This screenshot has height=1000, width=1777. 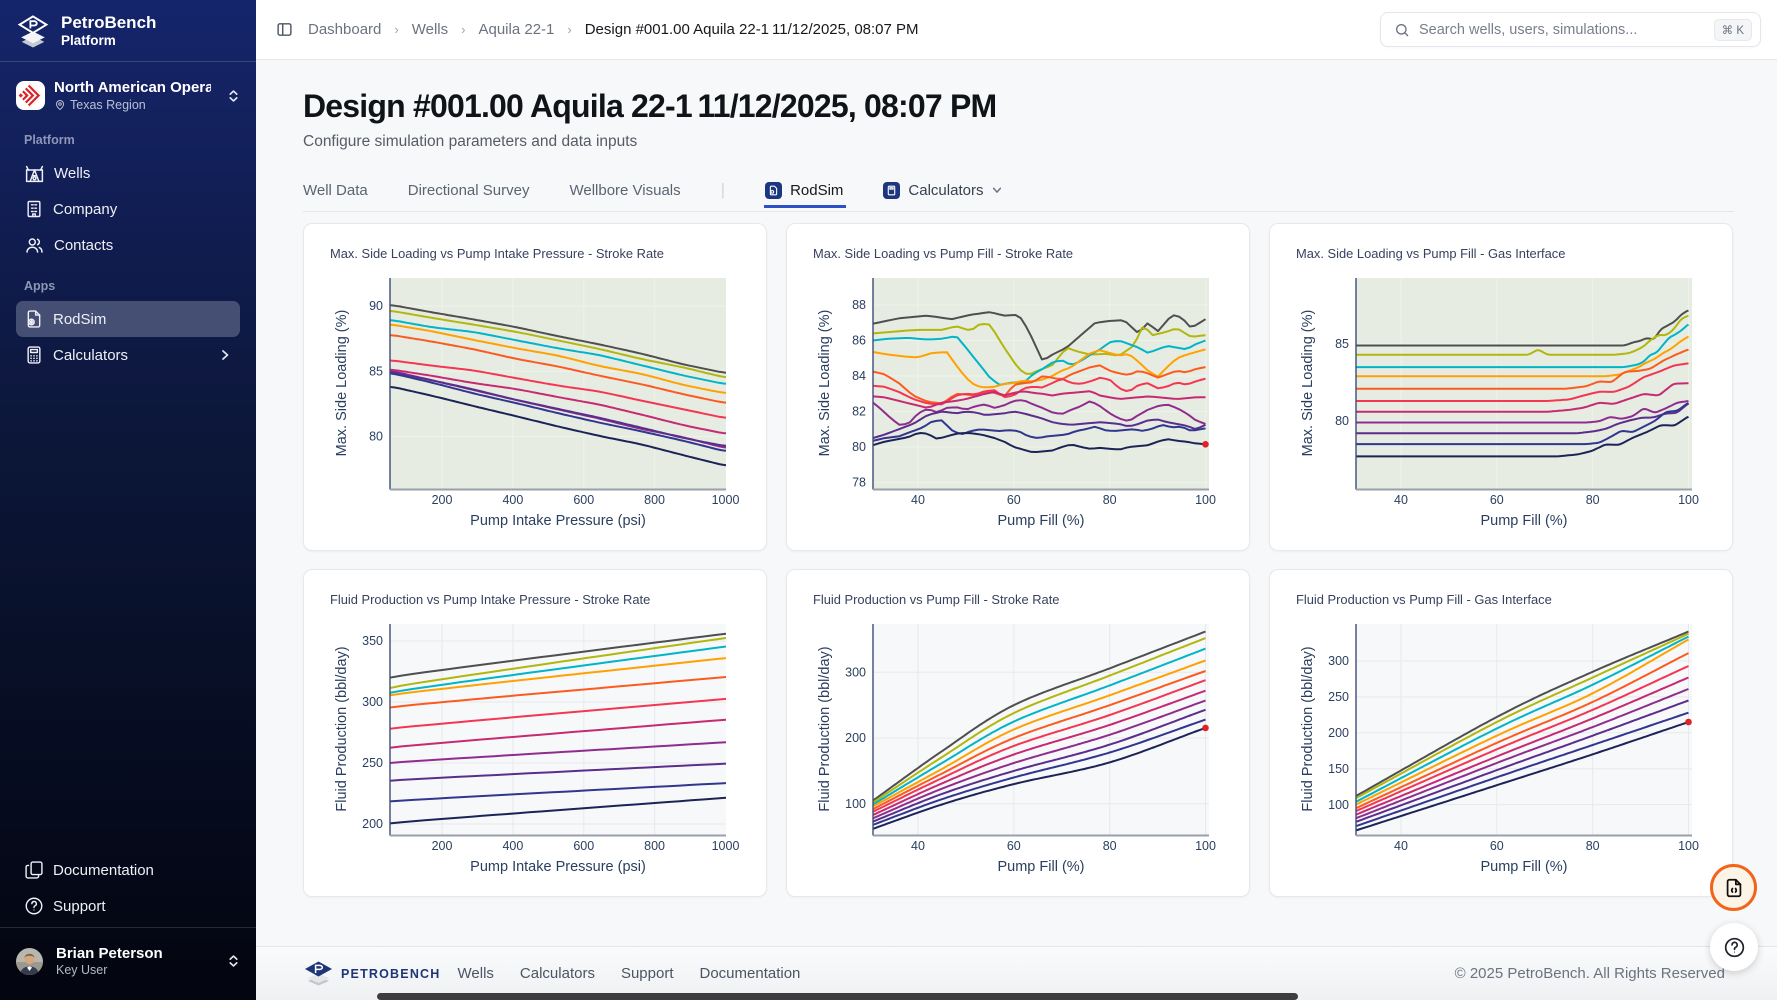 I want to click on svg-text: 82, so click(x=859, y=412).